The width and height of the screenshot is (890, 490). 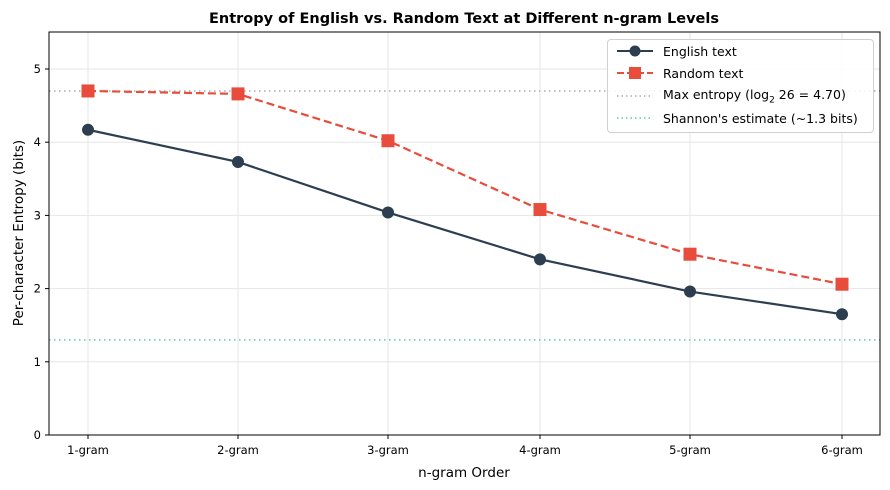 What do you see at coordinates (37, 69) in the screenshot?
I see `svg-text: 5` at bounding box center [37, 69].